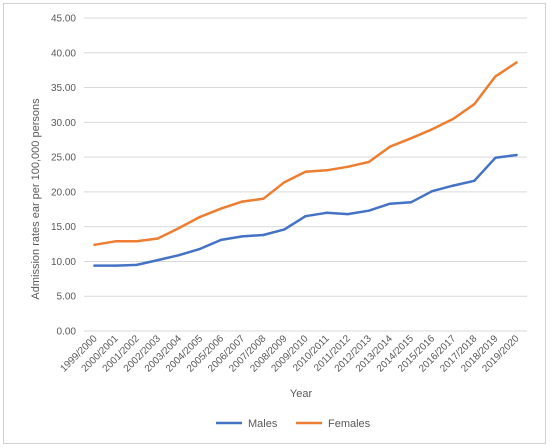  Describe the element at coordinates (63, 88) in the screenshot. I see `y-tick-label: 35.00` at that location.